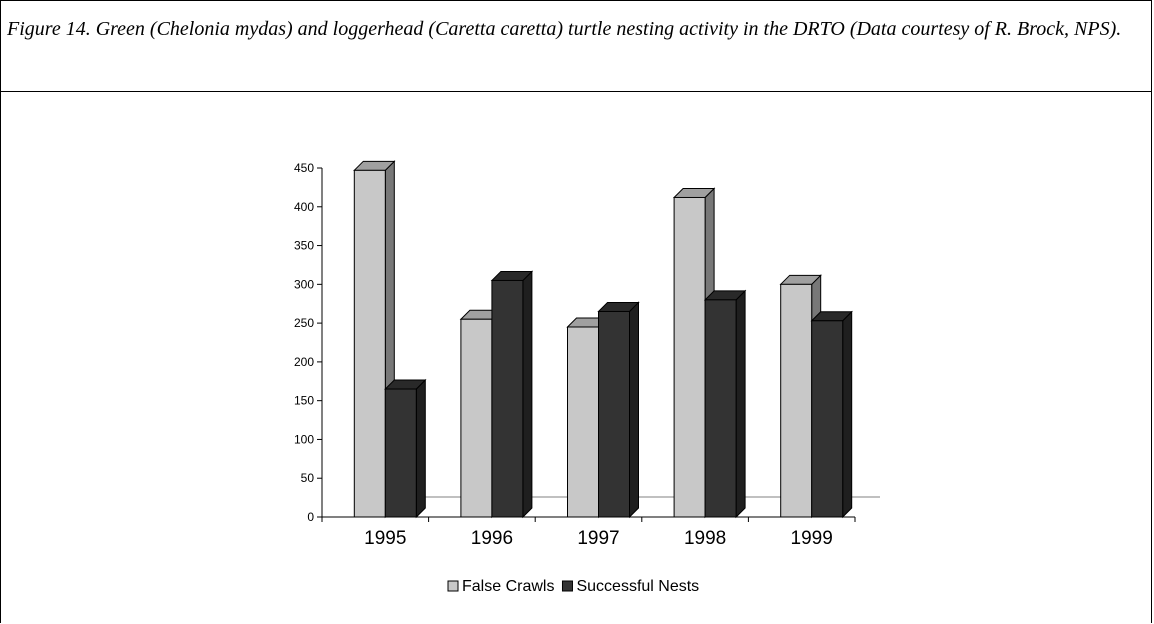  I want to click on separator, so click(576, 91).